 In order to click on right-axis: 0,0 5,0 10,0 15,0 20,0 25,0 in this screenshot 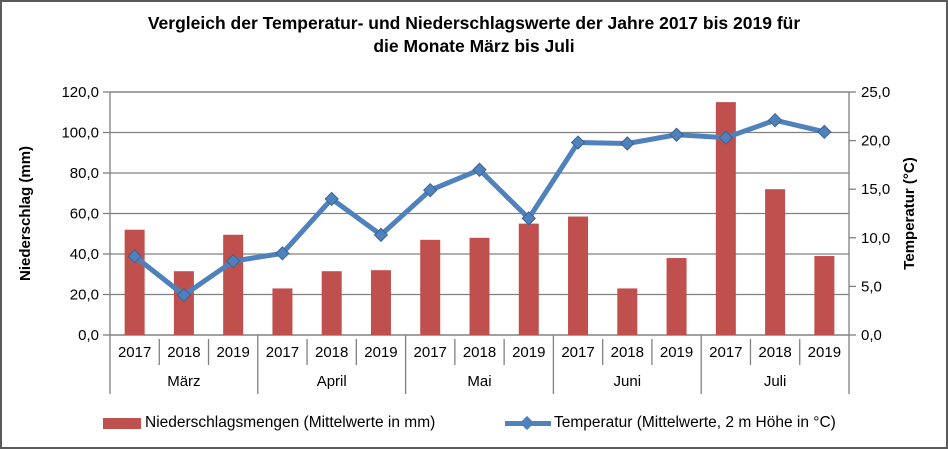, I will do `click(869, 214)`.